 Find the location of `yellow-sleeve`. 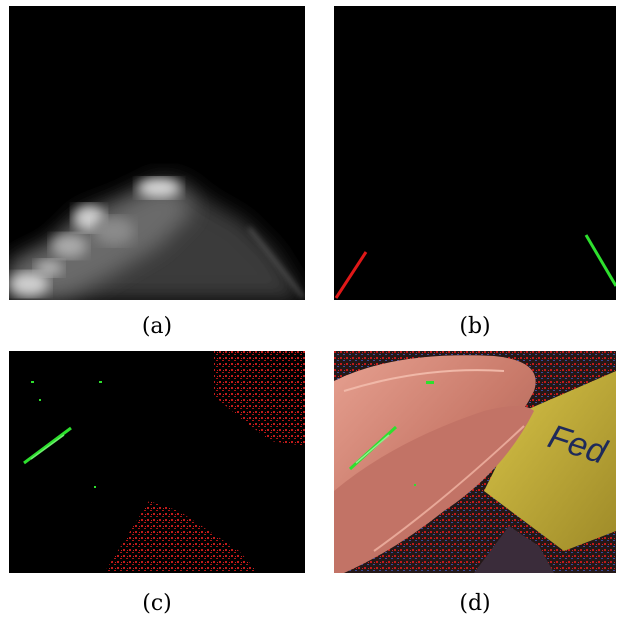

yellow-sleeve is located at coordinates (550, 461).